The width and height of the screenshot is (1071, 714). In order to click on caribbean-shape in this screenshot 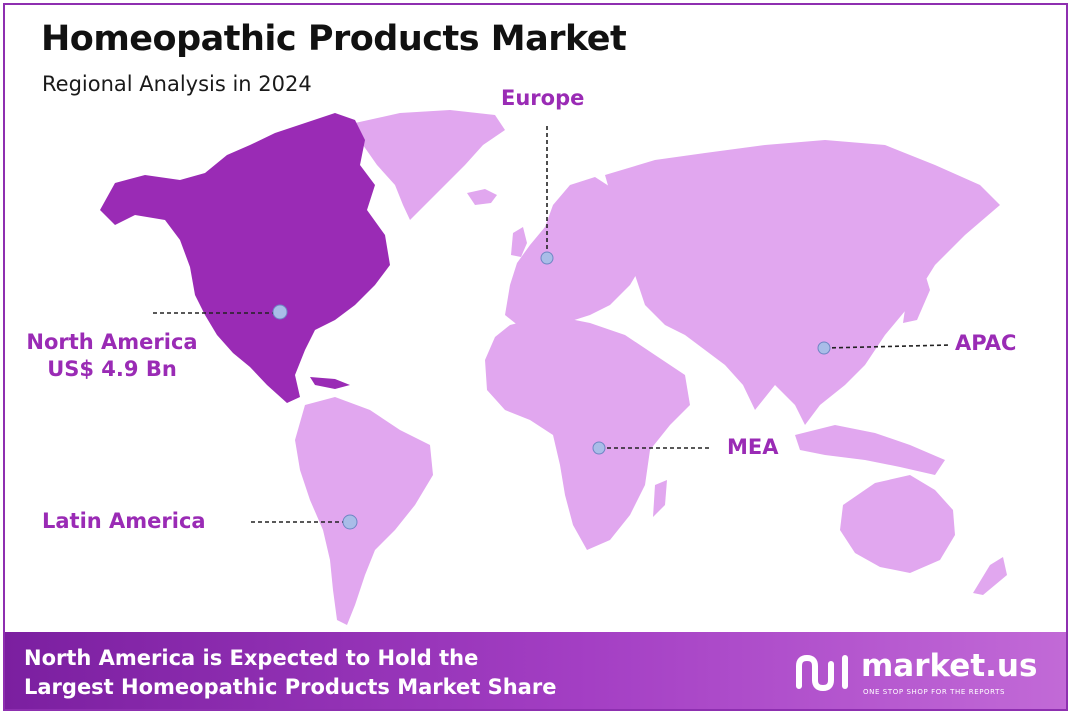, I will do `click(330, 383)`.